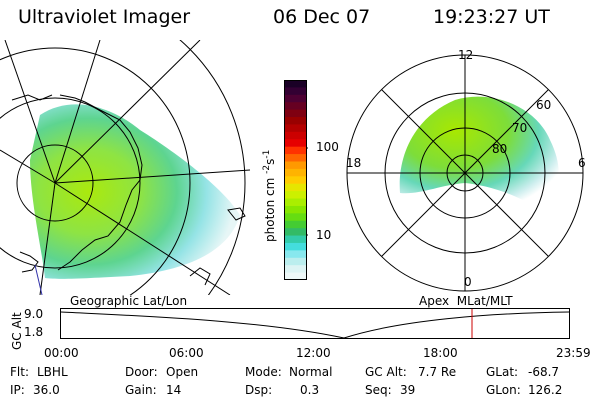 Image resolution: width=600 pixels, height=400 pixels. Describe the element at coordinates (500, 149) in the screenshot. I see `mlat-label-80: 80` at that location.